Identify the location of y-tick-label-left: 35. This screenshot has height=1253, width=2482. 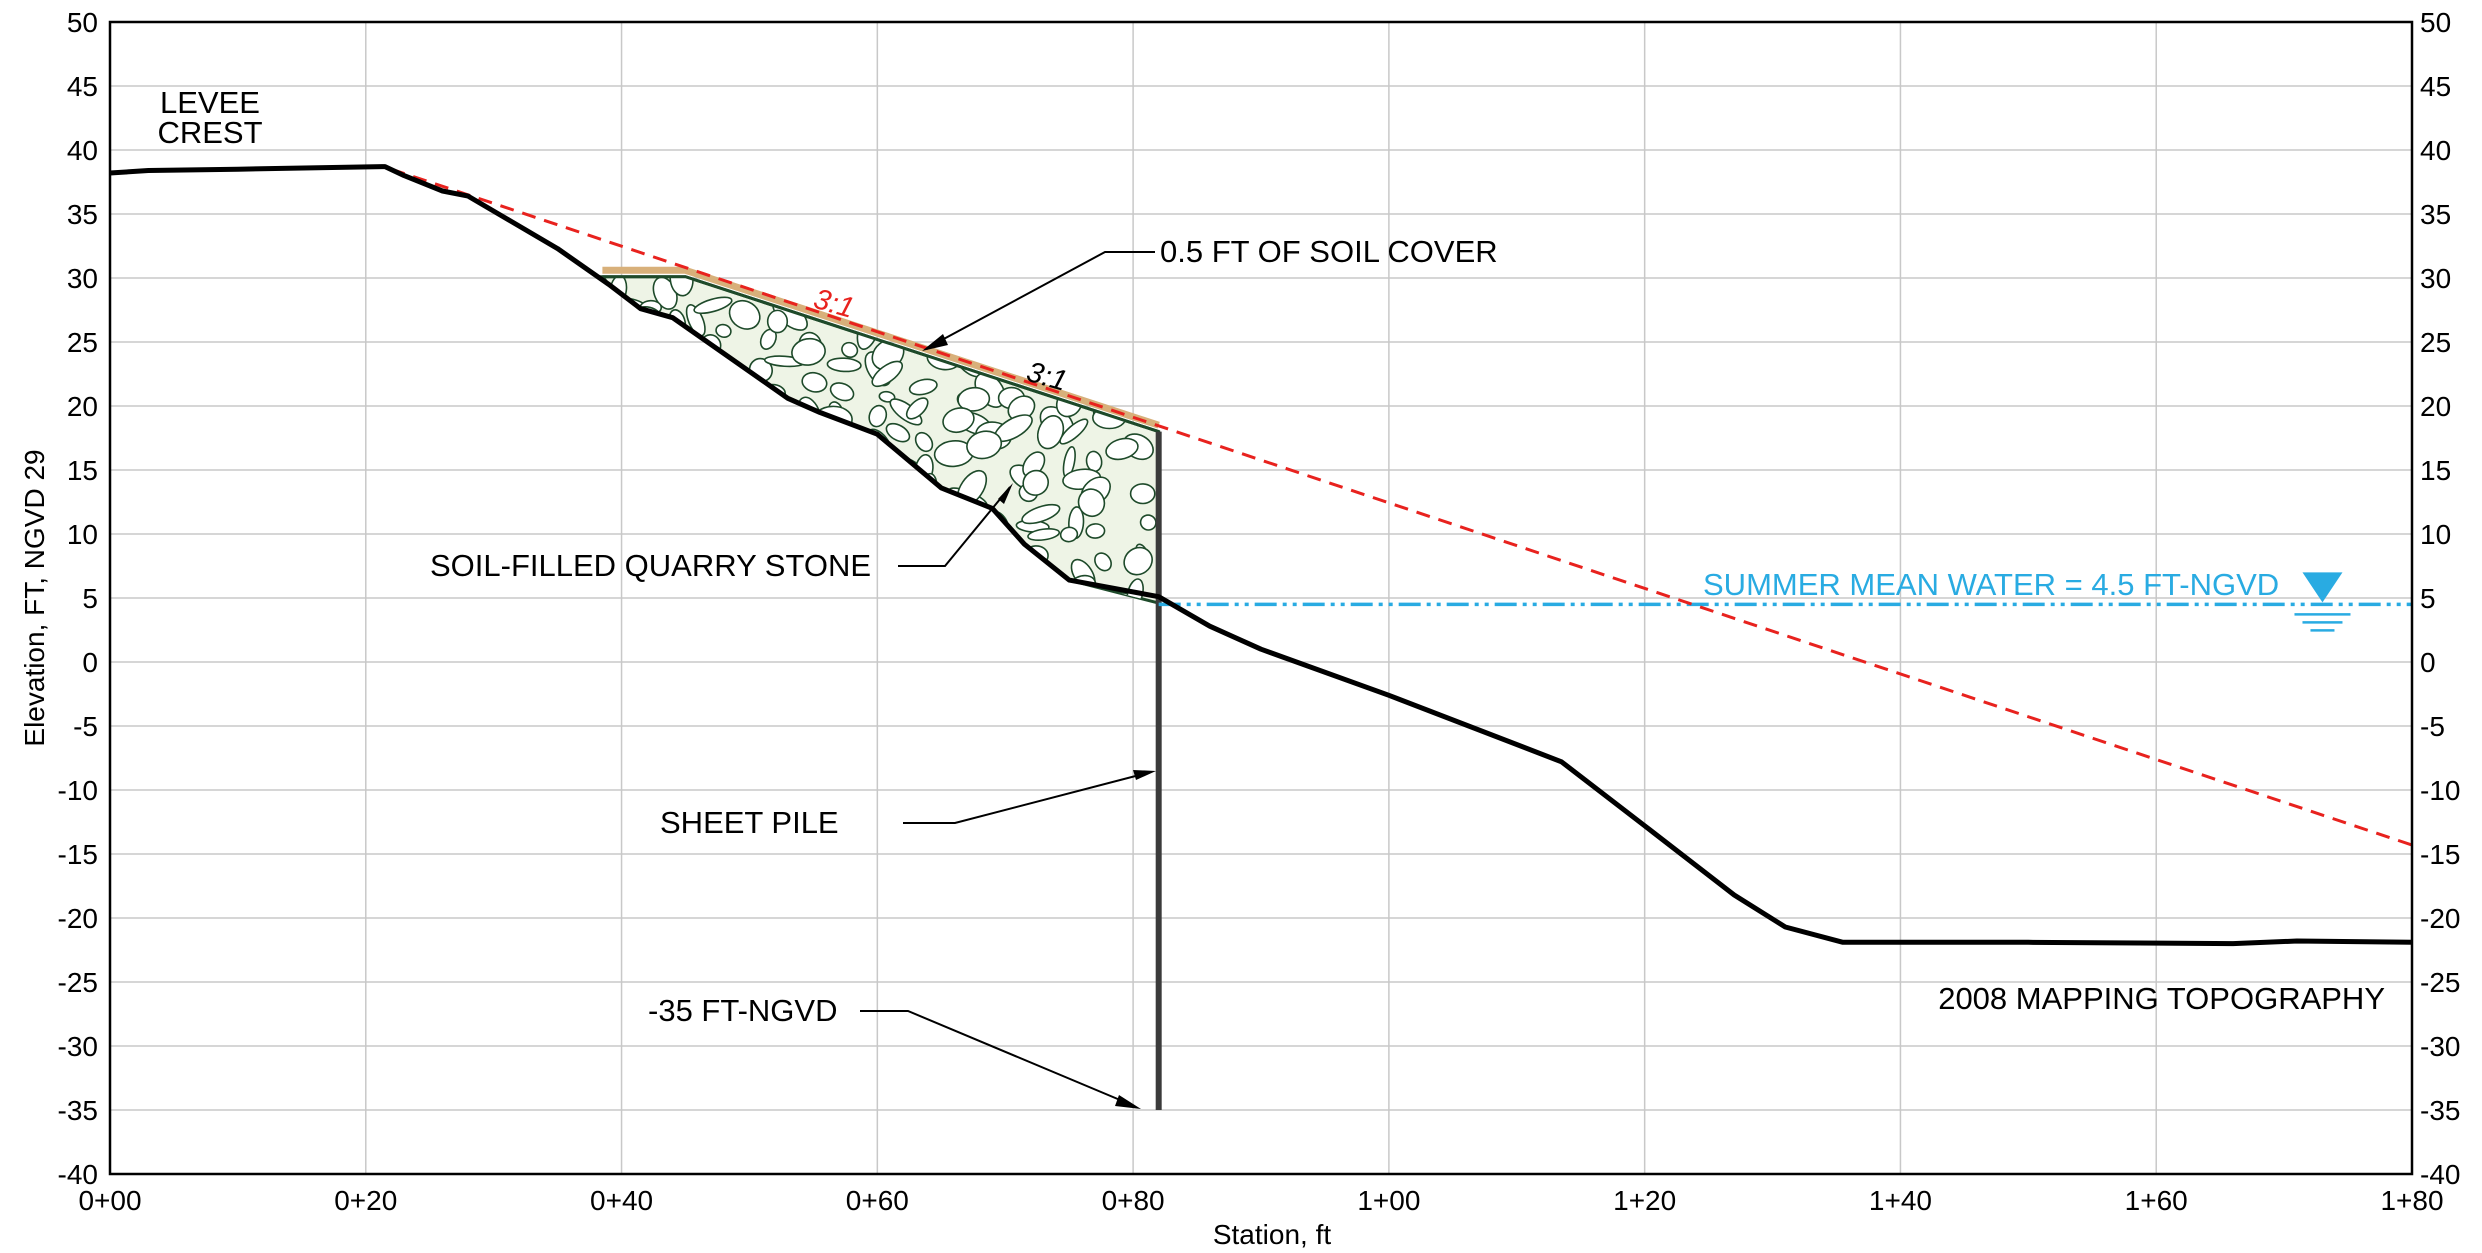
(82, 214).